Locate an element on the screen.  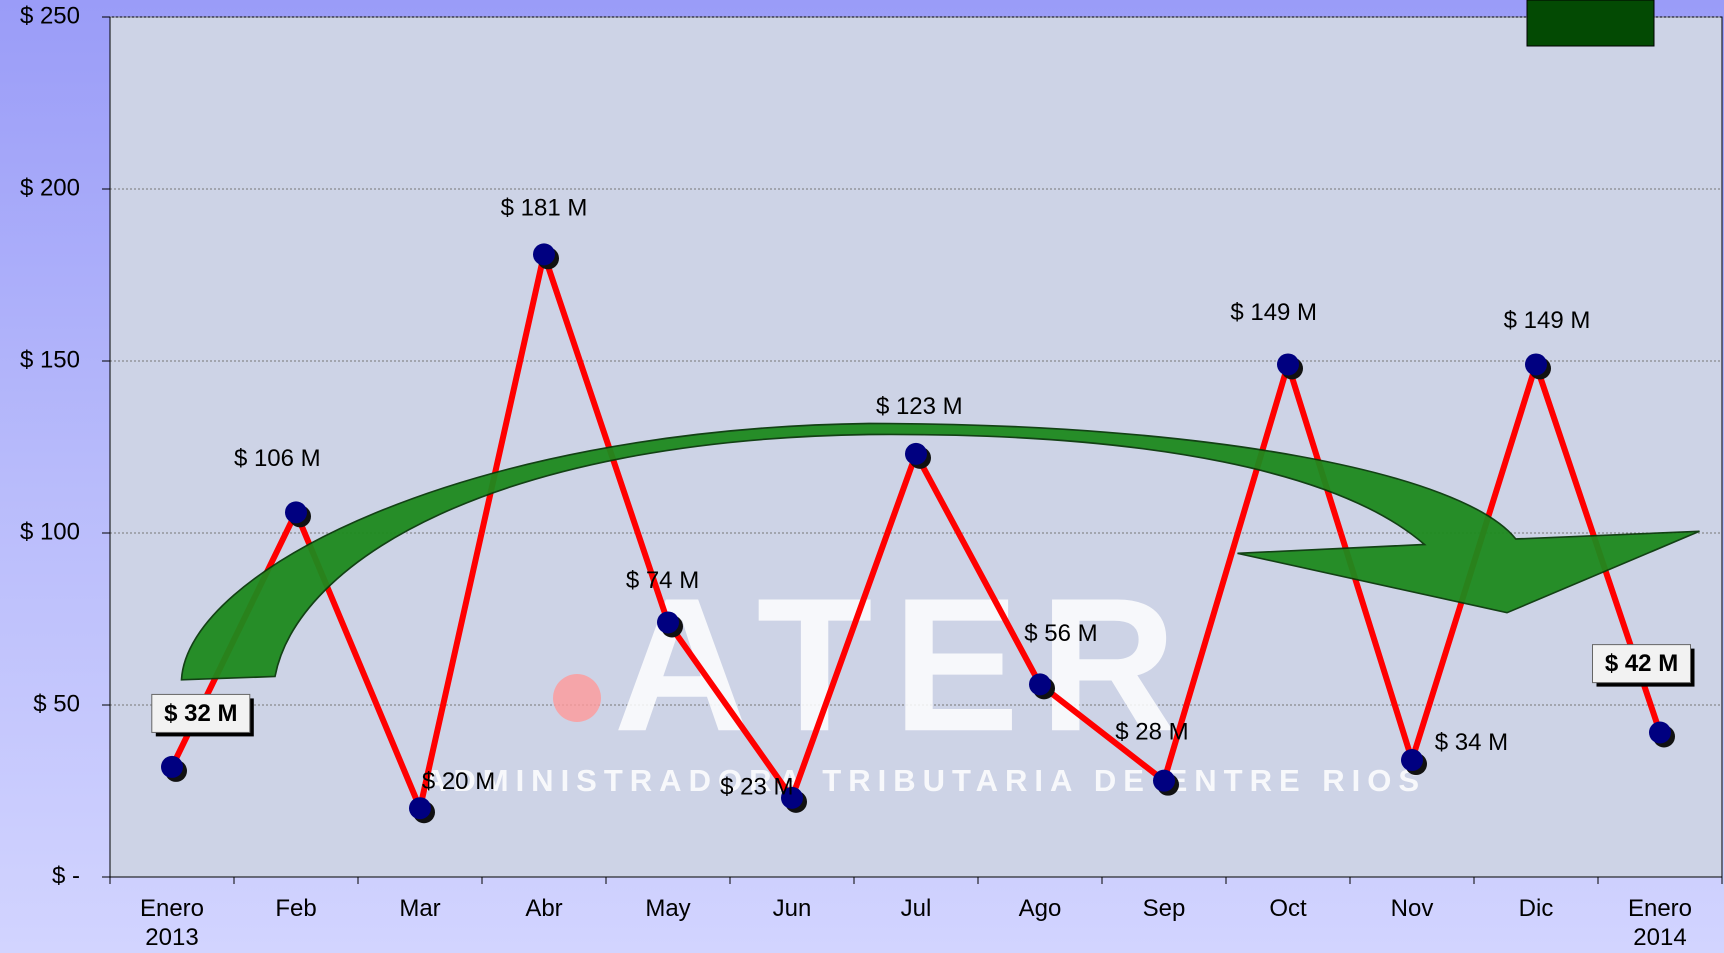
x-tick-label: Jun is located at coordinates (792, 908).